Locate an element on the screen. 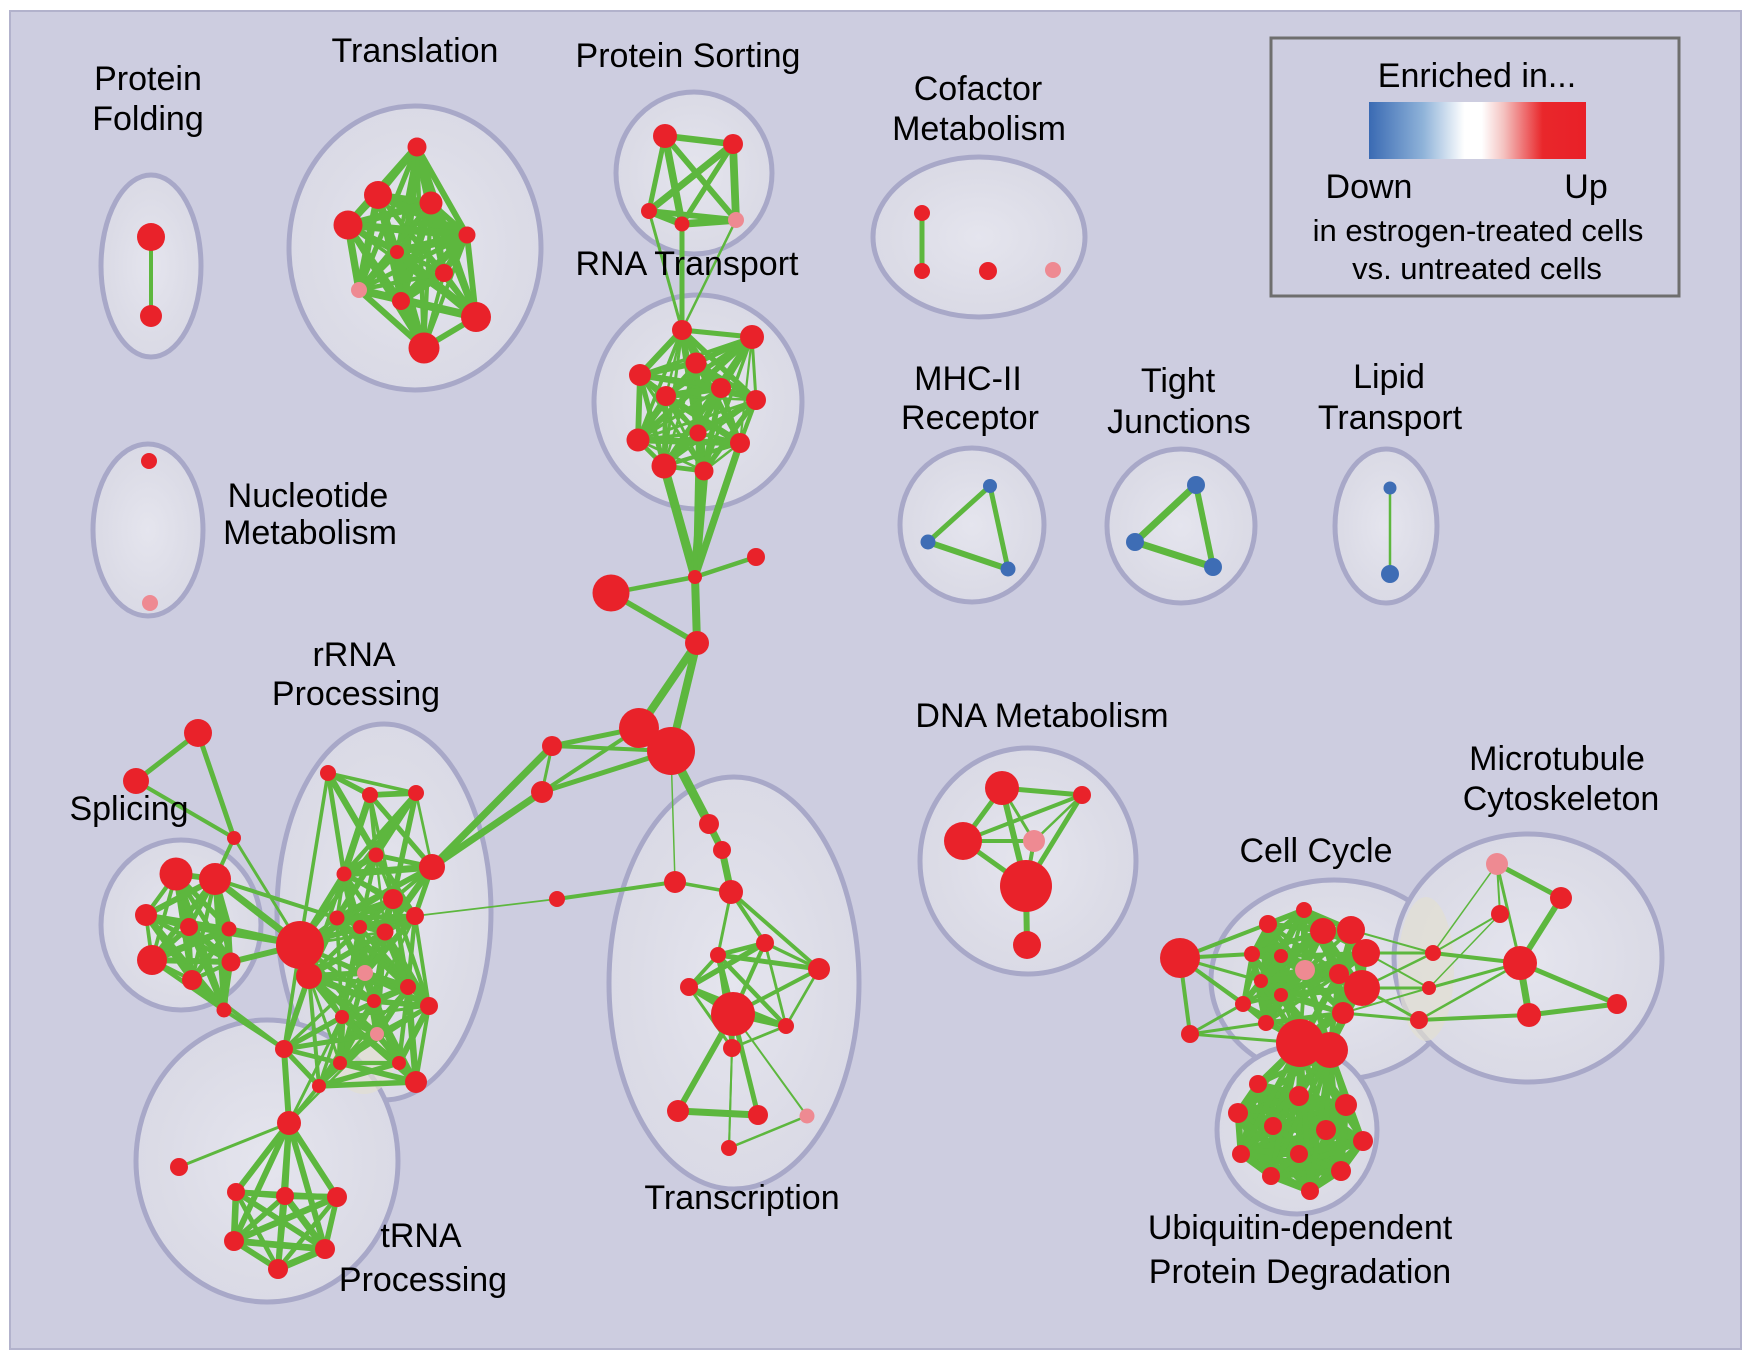 This screenshot has width=1750, height=1360. svg-text: Transport is located at coordinates (1390, 418).